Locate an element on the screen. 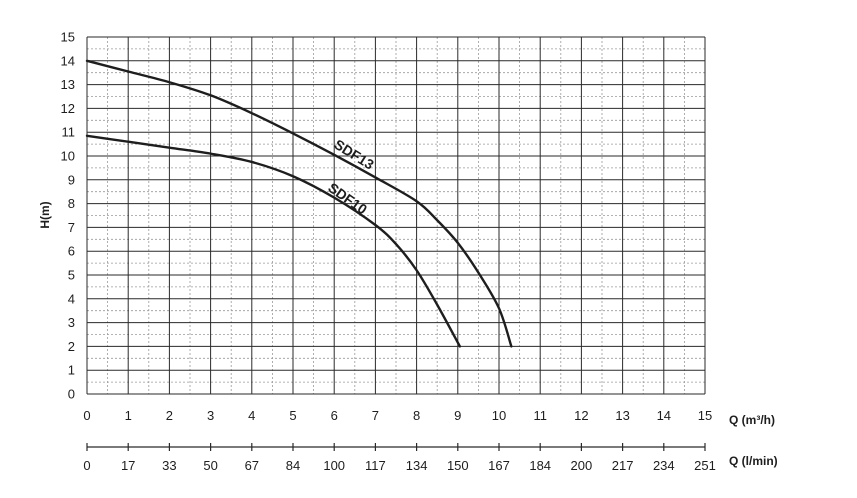 The height and width of the screenshot is (498, 857). y-tick-label: 15 is located at coordinates (68, 37).